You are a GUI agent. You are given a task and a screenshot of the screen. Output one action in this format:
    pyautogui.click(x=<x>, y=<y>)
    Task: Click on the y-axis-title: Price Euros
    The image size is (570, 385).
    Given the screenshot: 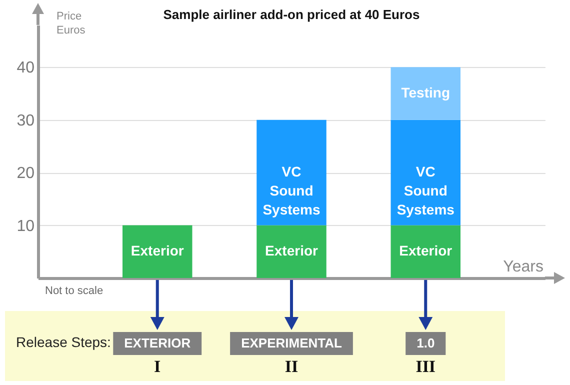 What is the action you would take?
    pyautogui.click(x=71, y=23)
    